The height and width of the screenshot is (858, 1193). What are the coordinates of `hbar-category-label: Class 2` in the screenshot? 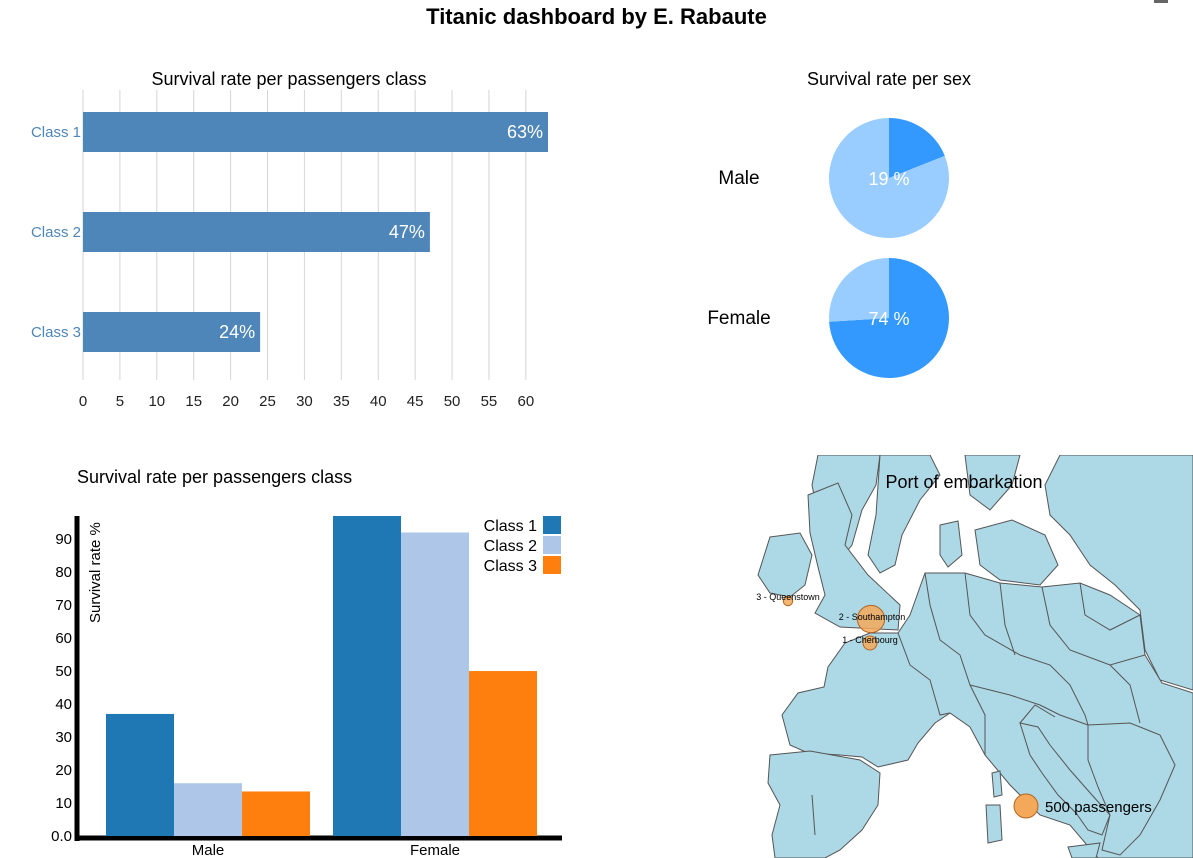 It's located at (56, 232).